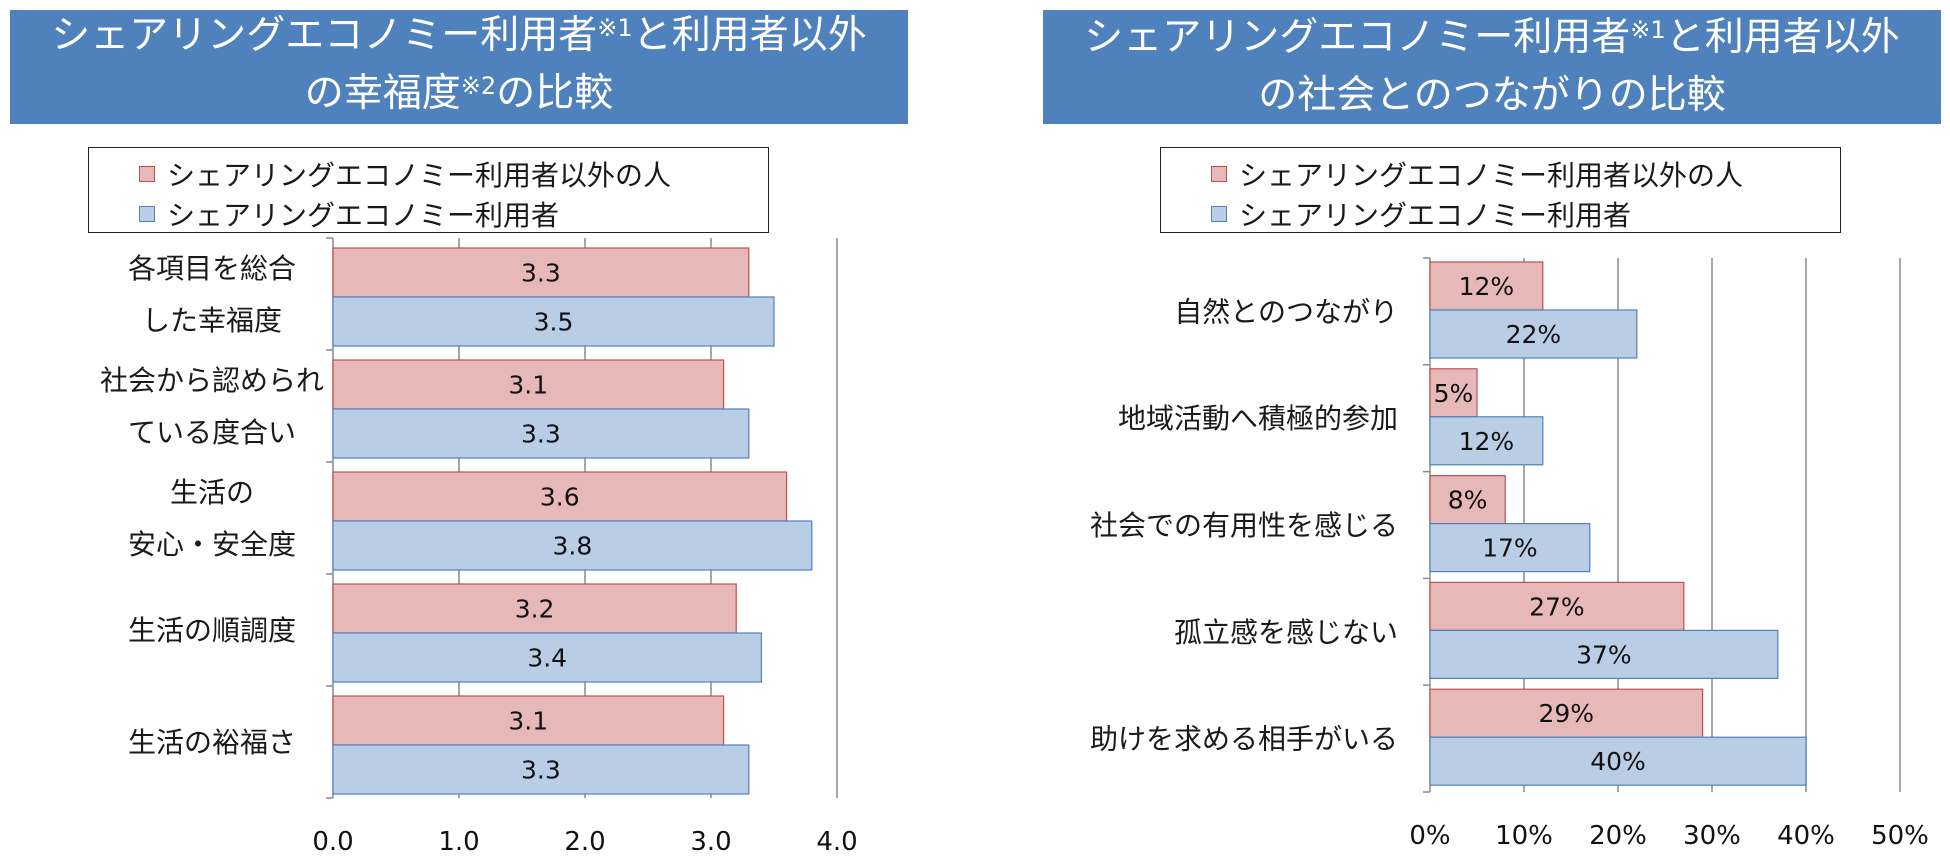 The height and width of the screenshot is (859, 1950). I want to click on category-label: 社会での有用性を感じる, so click(1244, 525).